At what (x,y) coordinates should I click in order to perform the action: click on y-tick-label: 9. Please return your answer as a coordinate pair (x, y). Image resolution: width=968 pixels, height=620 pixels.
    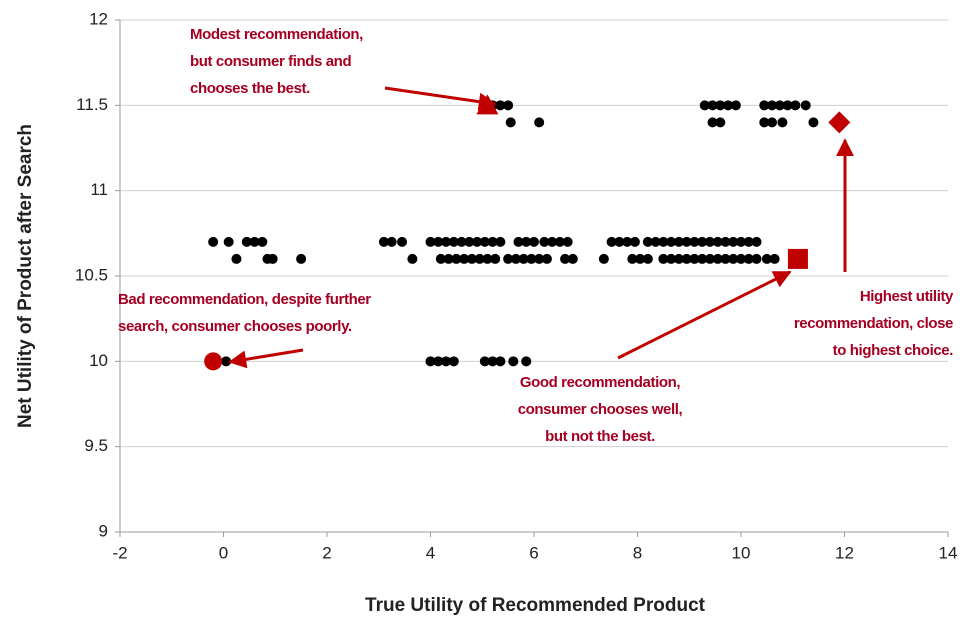
    Looking at the image, I should click on (103, 530).